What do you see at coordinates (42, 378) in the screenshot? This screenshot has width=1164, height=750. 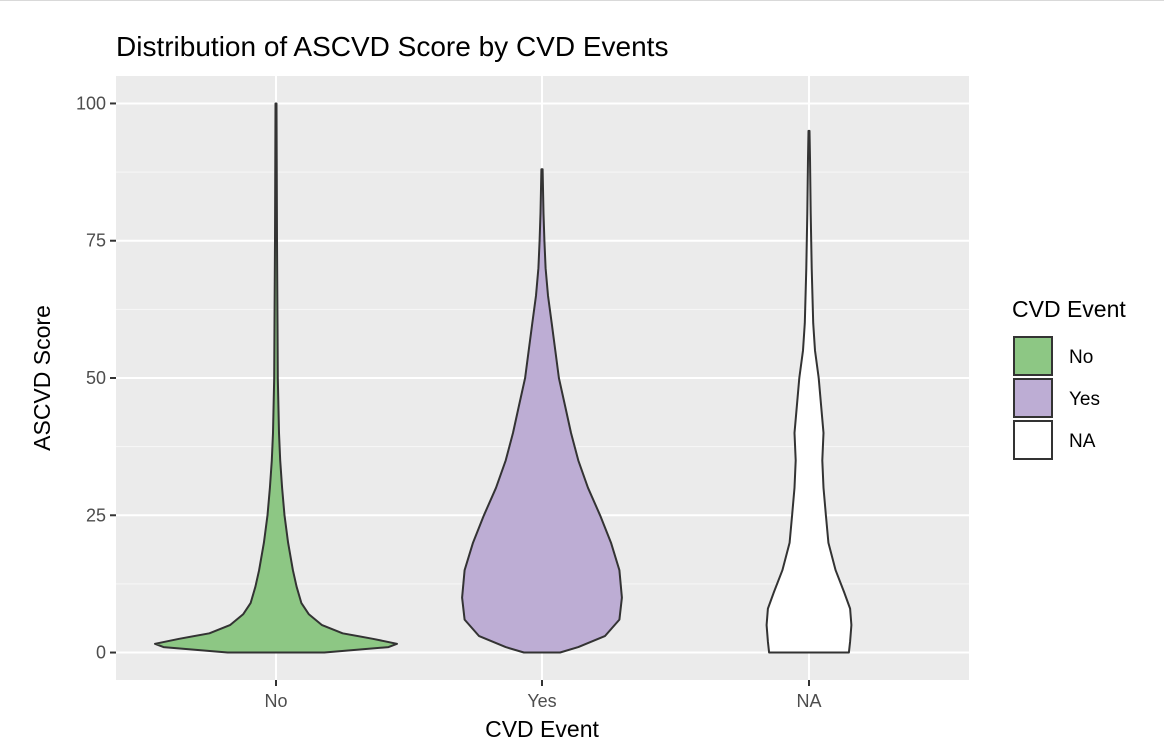 I see `y-axis-title: ASCVD Score` at bounding box center [42, 378].